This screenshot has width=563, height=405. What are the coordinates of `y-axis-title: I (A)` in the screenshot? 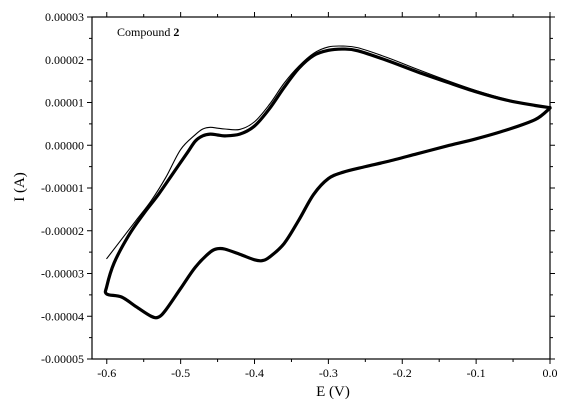 It's located at (20, 187).